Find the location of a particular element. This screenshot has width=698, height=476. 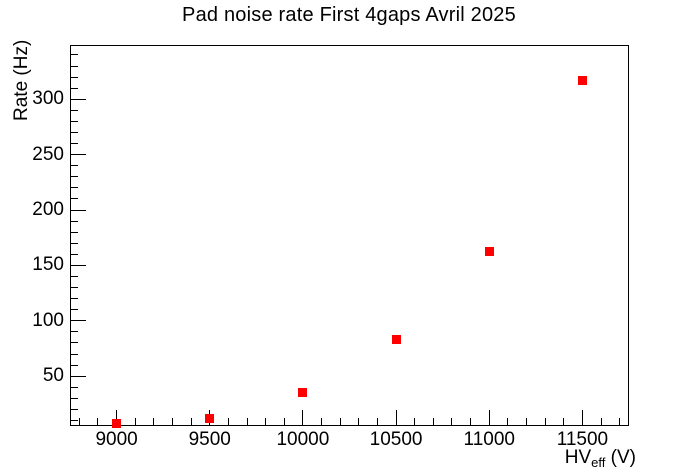

y-tick-label: 100 is located at coordinates (48, 320).